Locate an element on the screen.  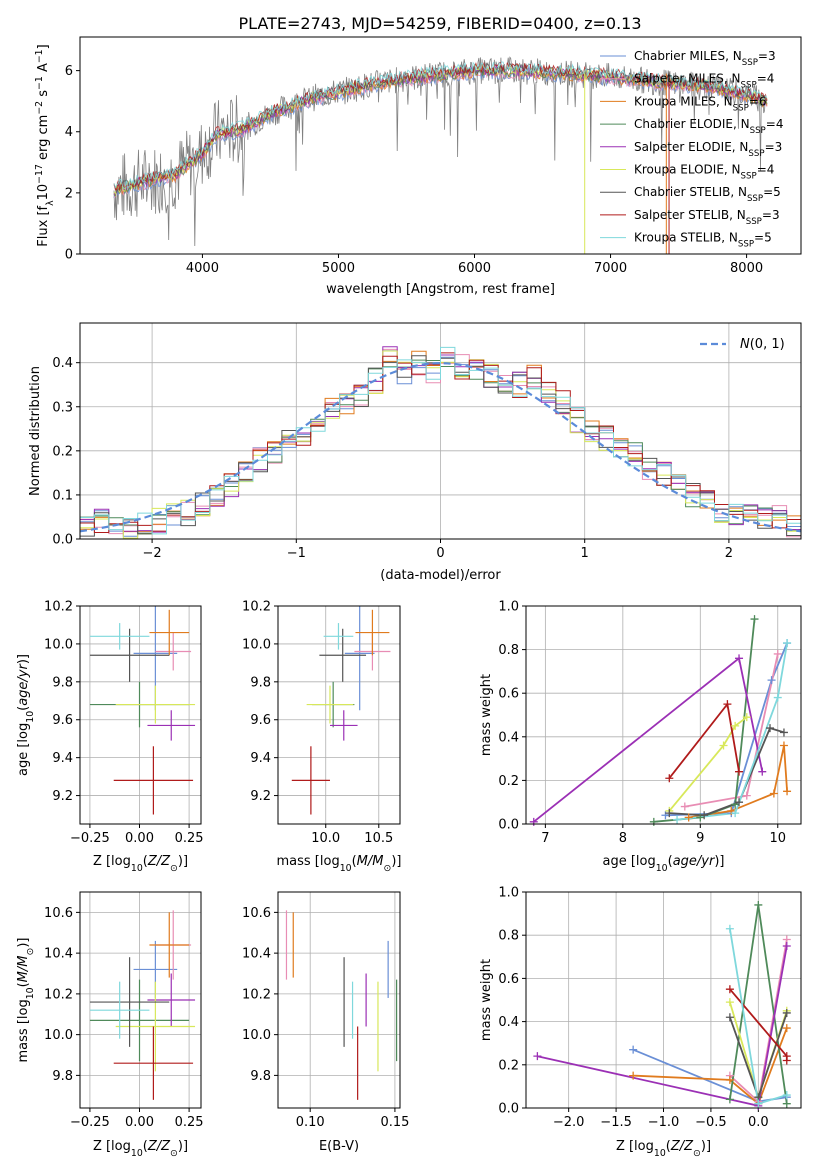
y-axis-label: Normed distribution is located at coordinates (35, 431).